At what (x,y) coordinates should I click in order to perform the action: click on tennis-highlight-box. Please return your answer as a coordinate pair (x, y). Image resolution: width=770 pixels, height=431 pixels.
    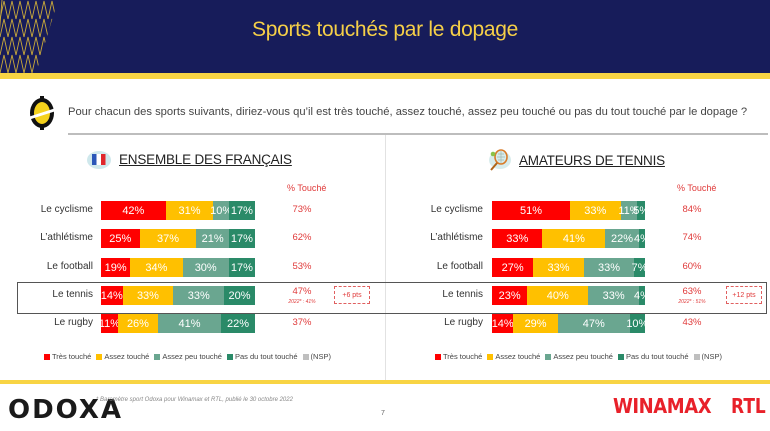
    Looking at the image, I should click on (392, 298).